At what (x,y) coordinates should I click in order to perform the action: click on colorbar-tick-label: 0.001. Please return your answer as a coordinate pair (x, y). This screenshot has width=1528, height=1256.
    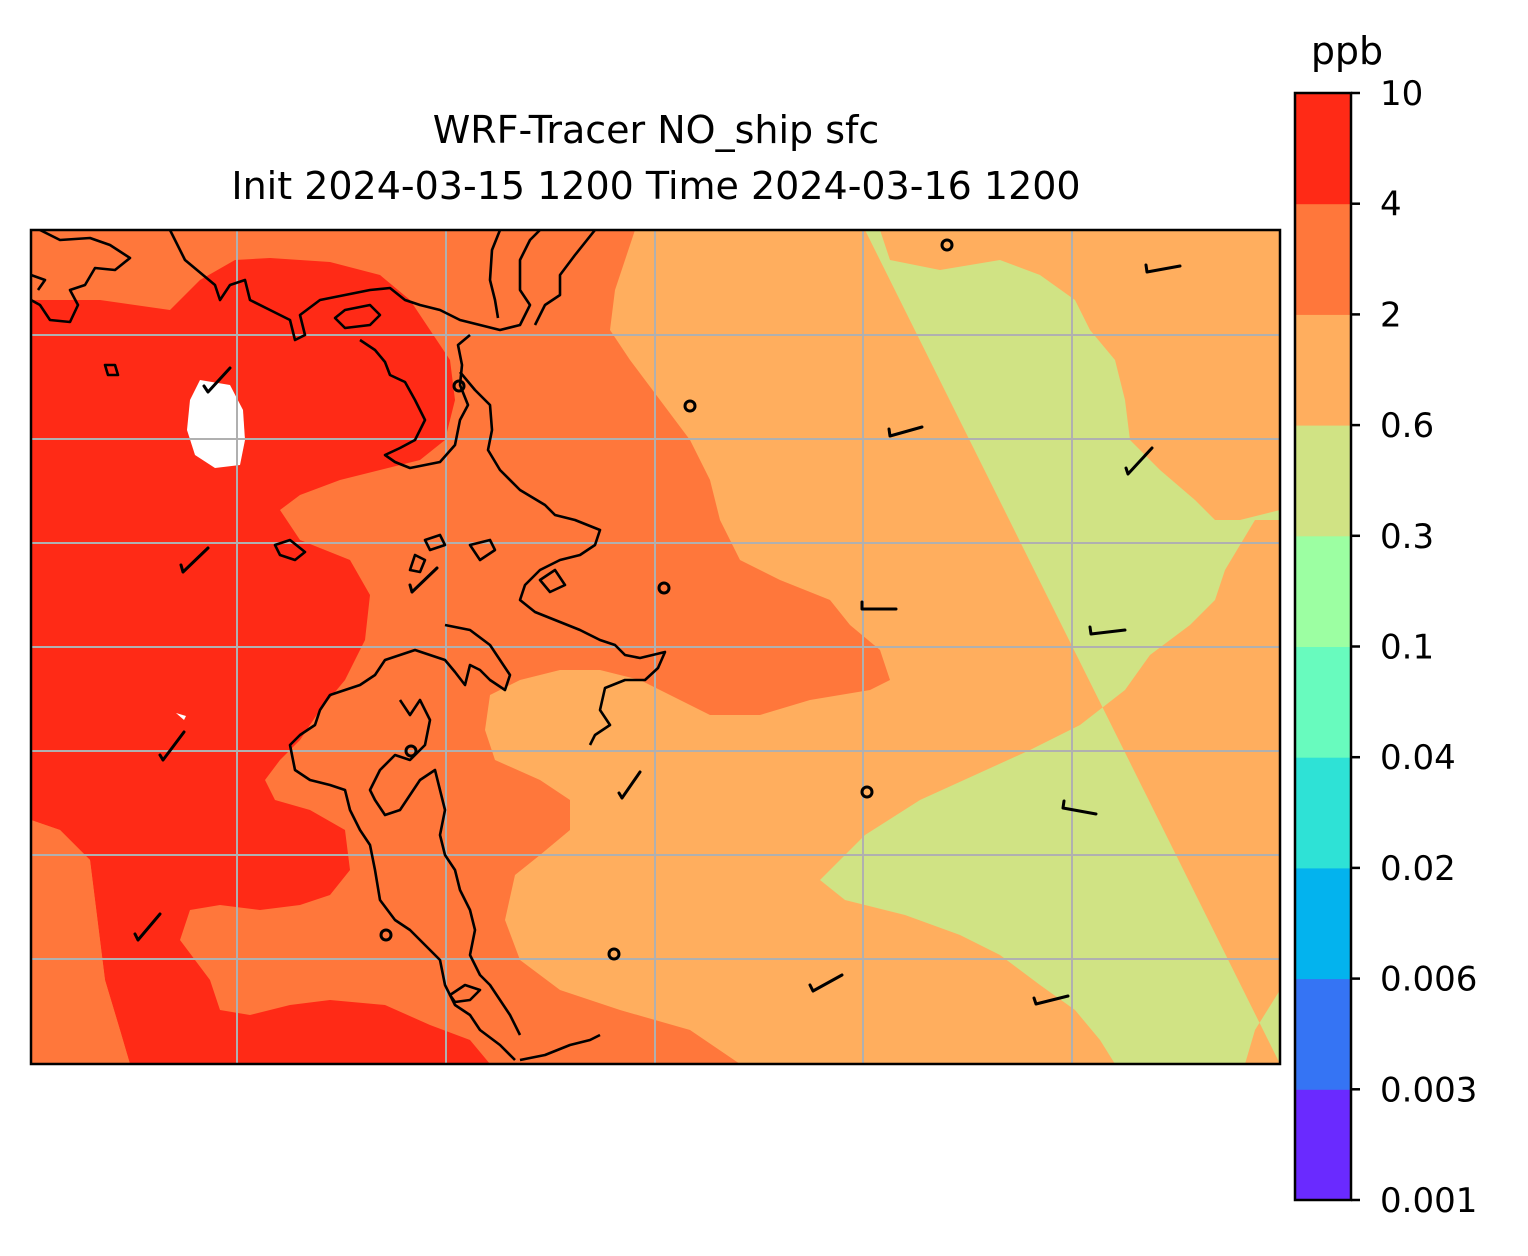
    Looking at the image, I should click on (1428, 1201).